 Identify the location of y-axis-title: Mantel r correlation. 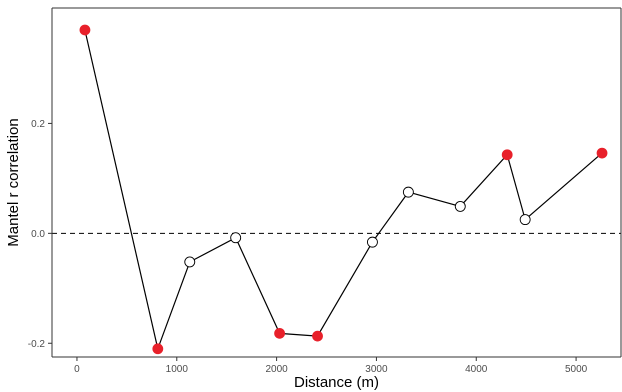
(13, 182).